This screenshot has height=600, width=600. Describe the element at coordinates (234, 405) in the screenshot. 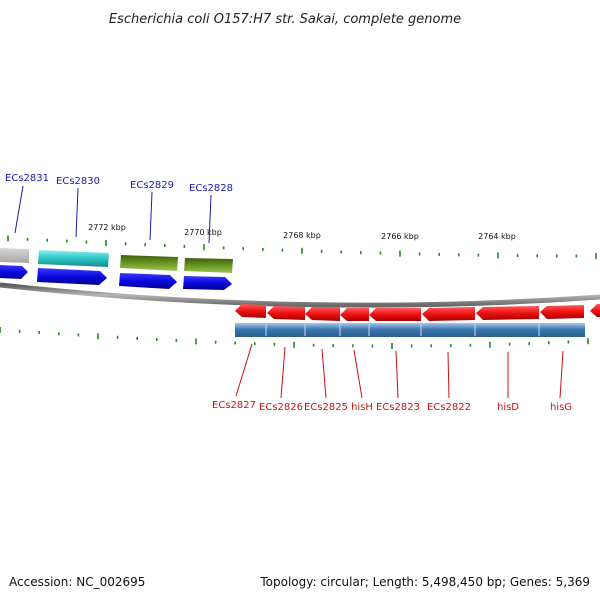

I see `gene-label: ECs2827` at that location.